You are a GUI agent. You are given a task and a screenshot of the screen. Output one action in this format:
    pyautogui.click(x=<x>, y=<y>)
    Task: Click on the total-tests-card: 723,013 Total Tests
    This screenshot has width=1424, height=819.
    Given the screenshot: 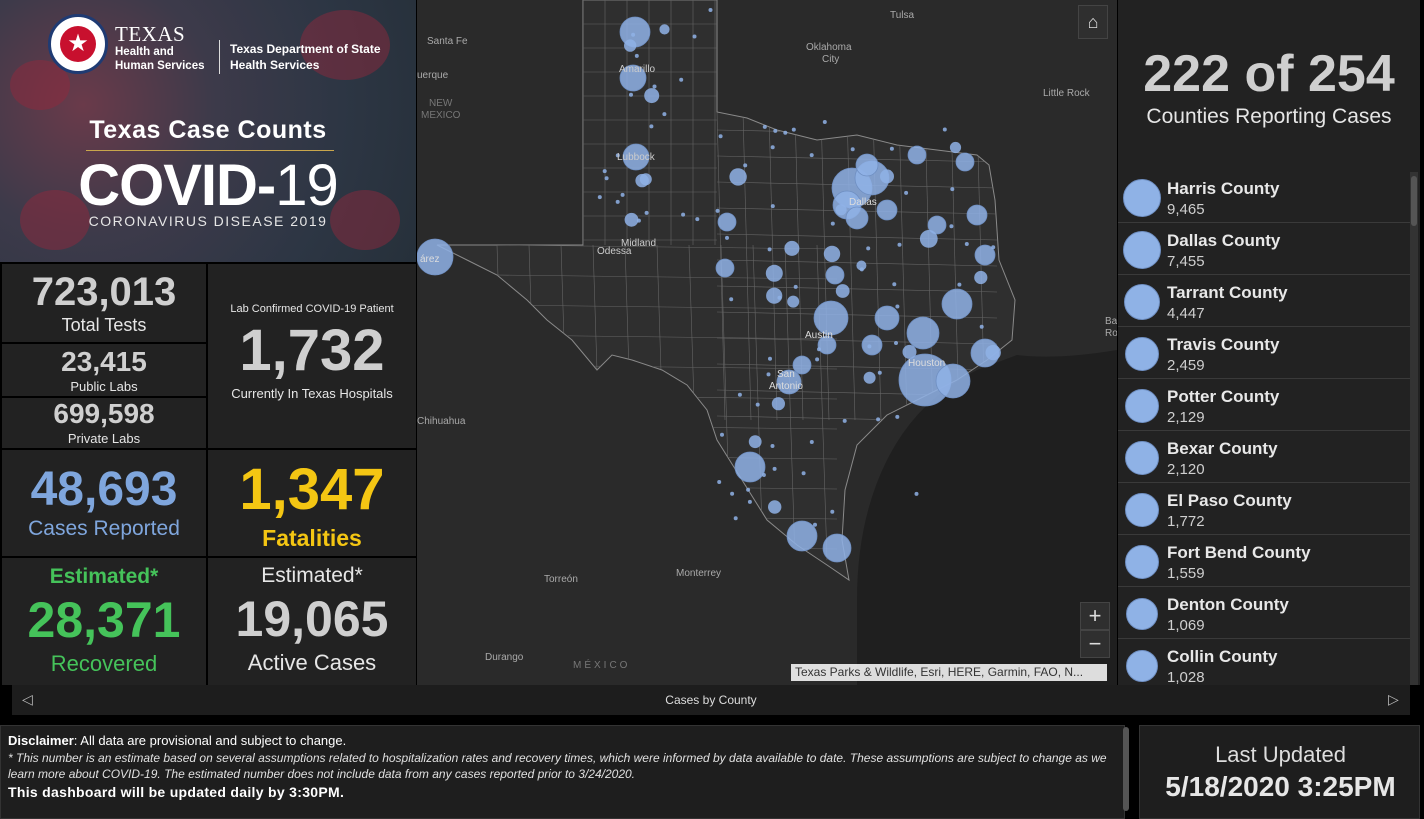 What is the action you would take?
    pyautogui.click(x=104, y=303)
    